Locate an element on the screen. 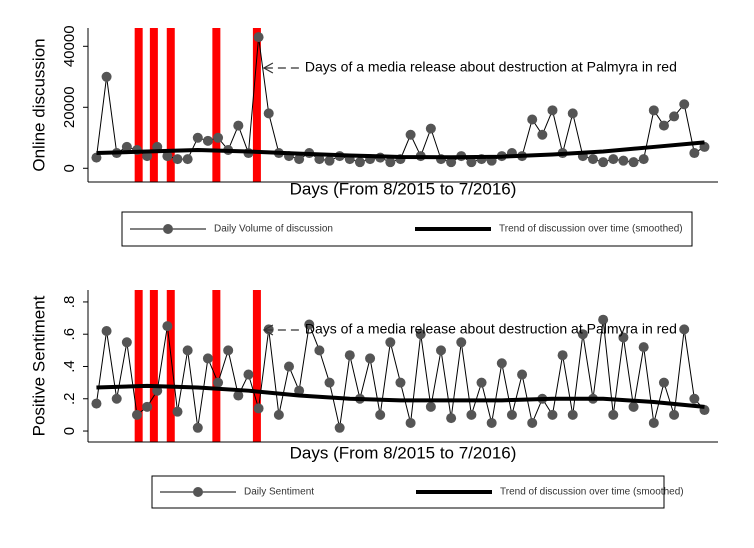 The width and height of the screenshot is (754, 548). y-tick-label: .8 is located at coordinates (69, 302).